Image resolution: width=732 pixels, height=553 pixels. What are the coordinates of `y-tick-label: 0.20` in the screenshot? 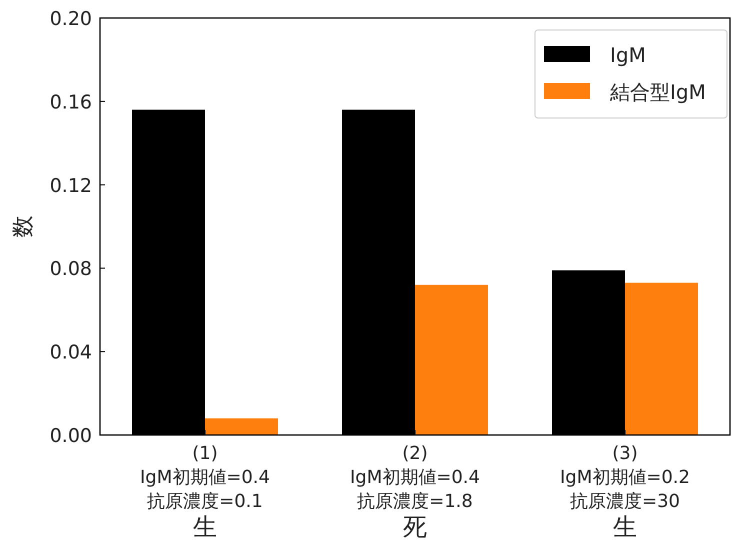 It's located at (71, 19).